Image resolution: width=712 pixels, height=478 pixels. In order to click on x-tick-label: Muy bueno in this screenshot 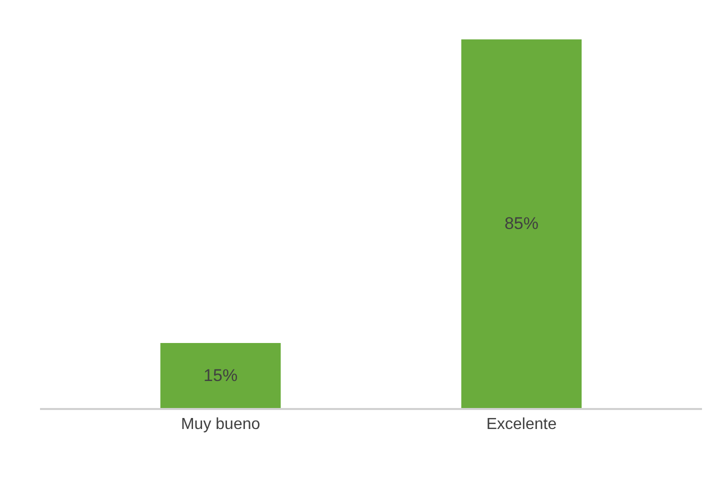, I will do `click(220, 424)`.